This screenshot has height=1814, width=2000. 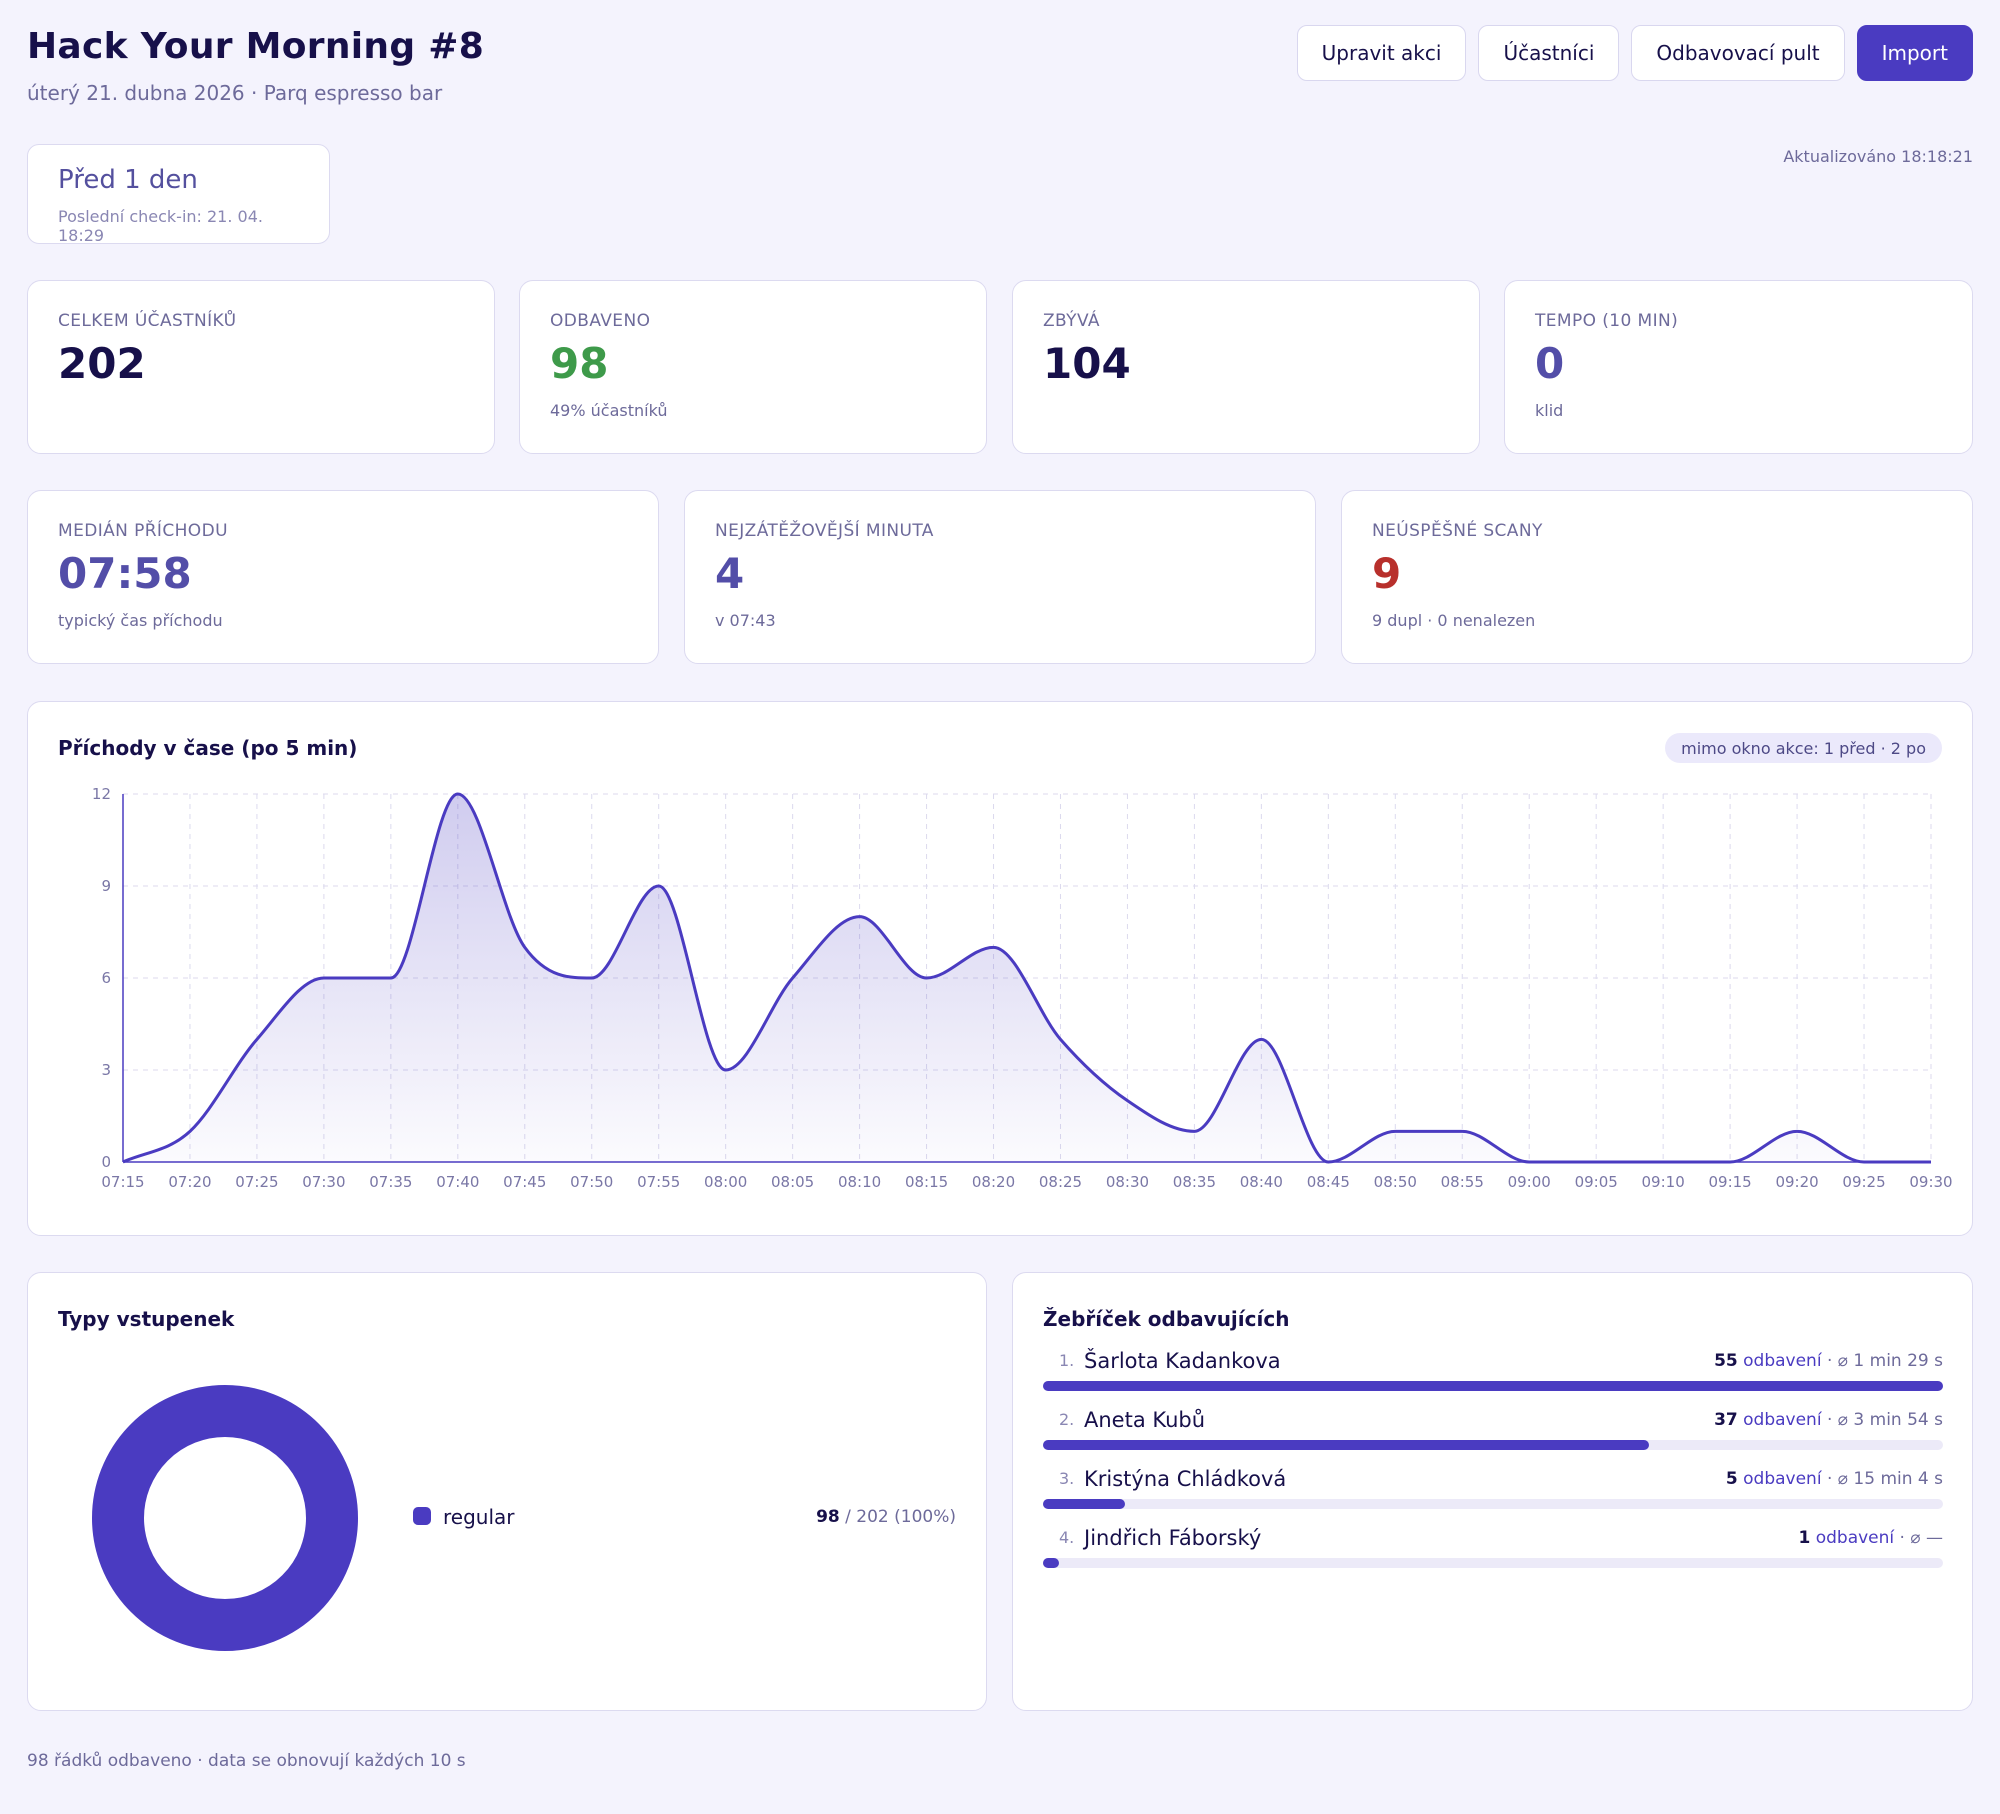 I want to click on x-tick-label: 08:35, so click(x=1194, y=1182).